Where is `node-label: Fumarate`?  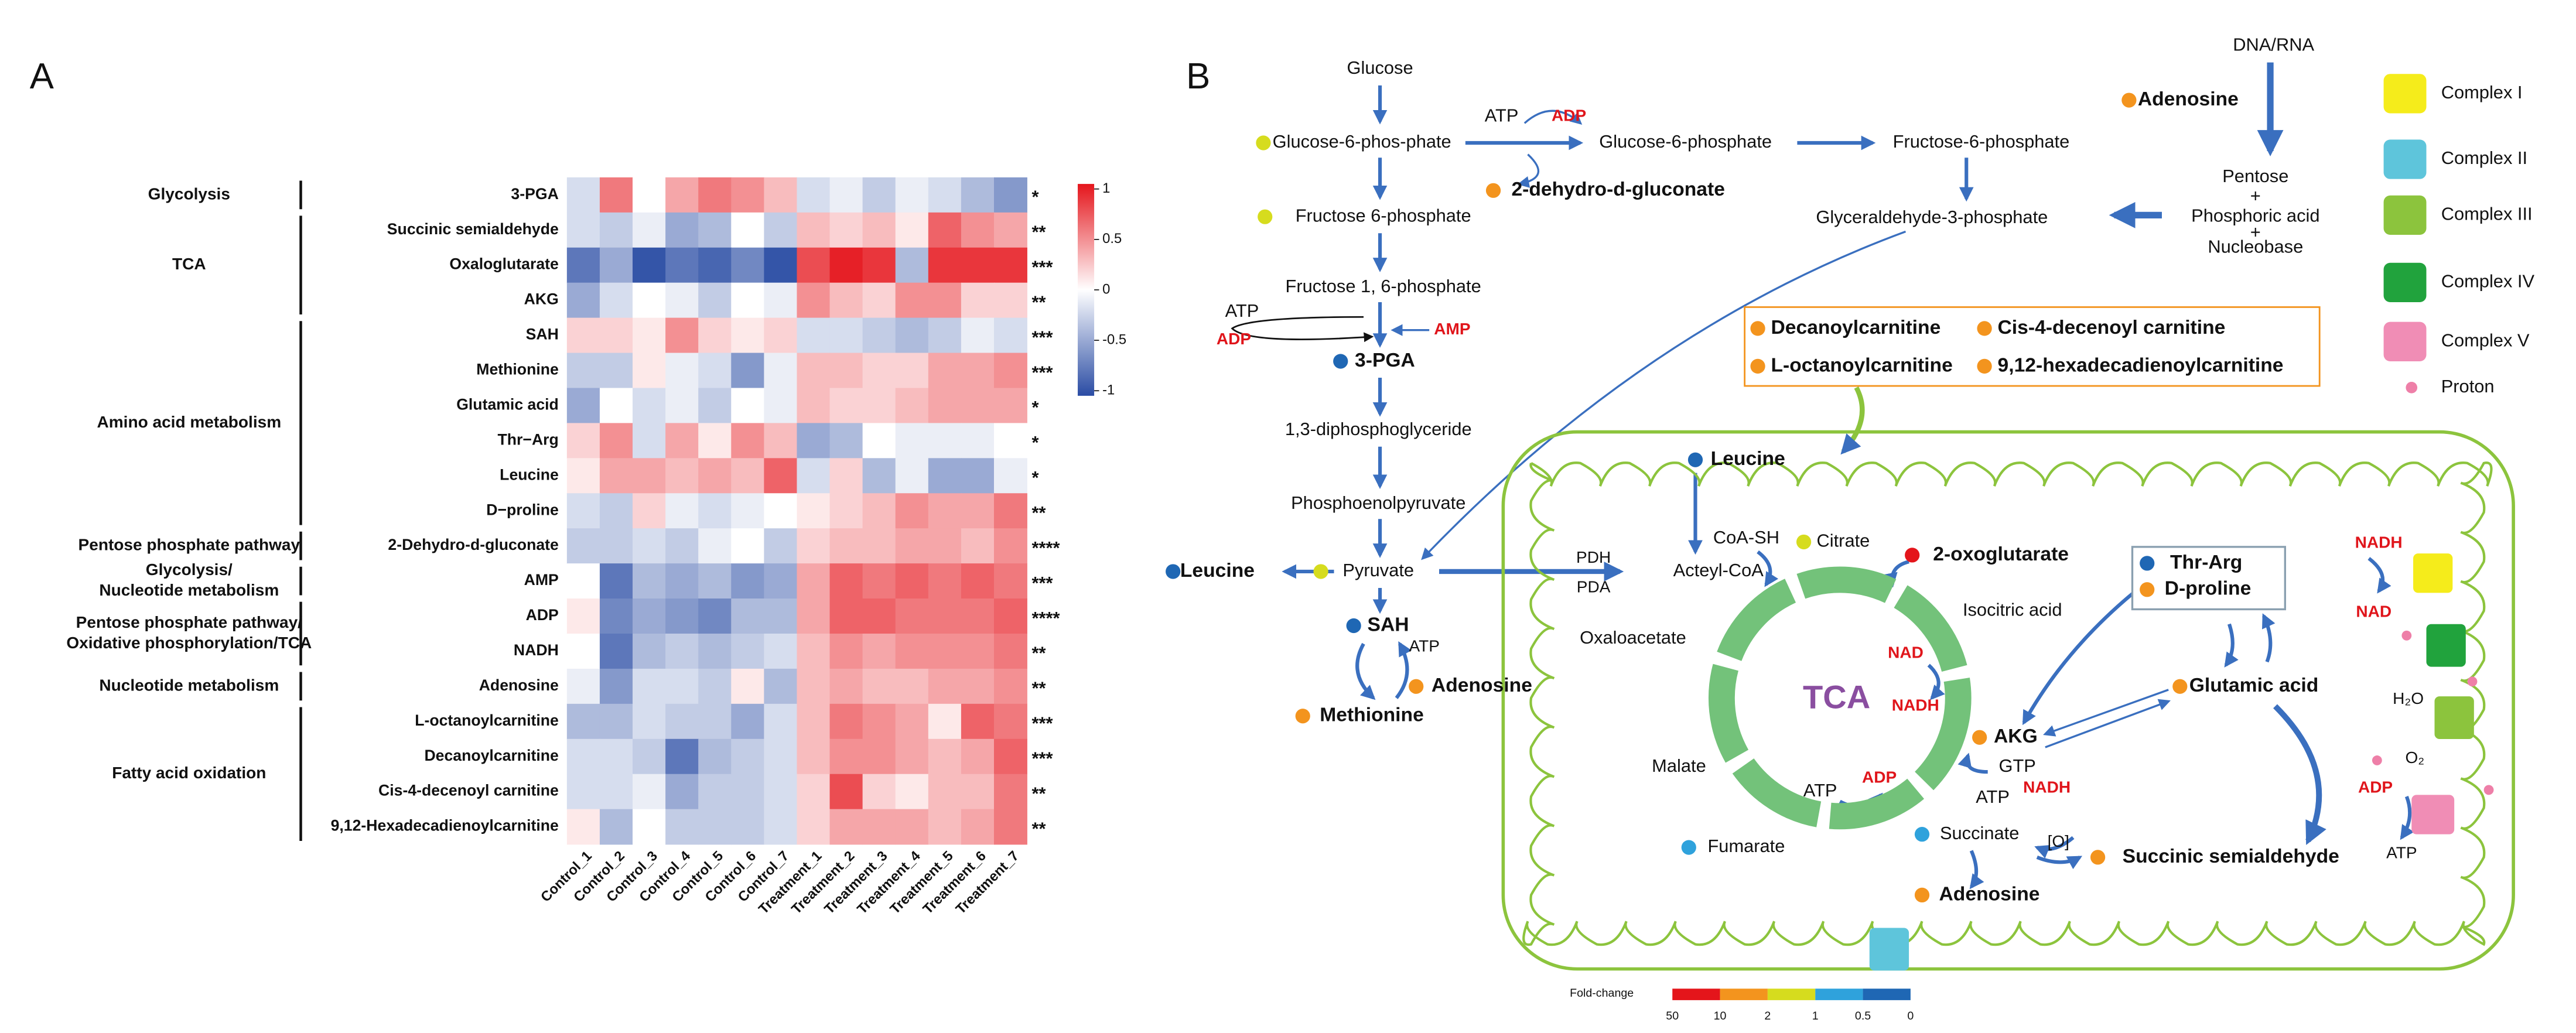
node-label: Fumarate is located at coordinates (1746, 846).